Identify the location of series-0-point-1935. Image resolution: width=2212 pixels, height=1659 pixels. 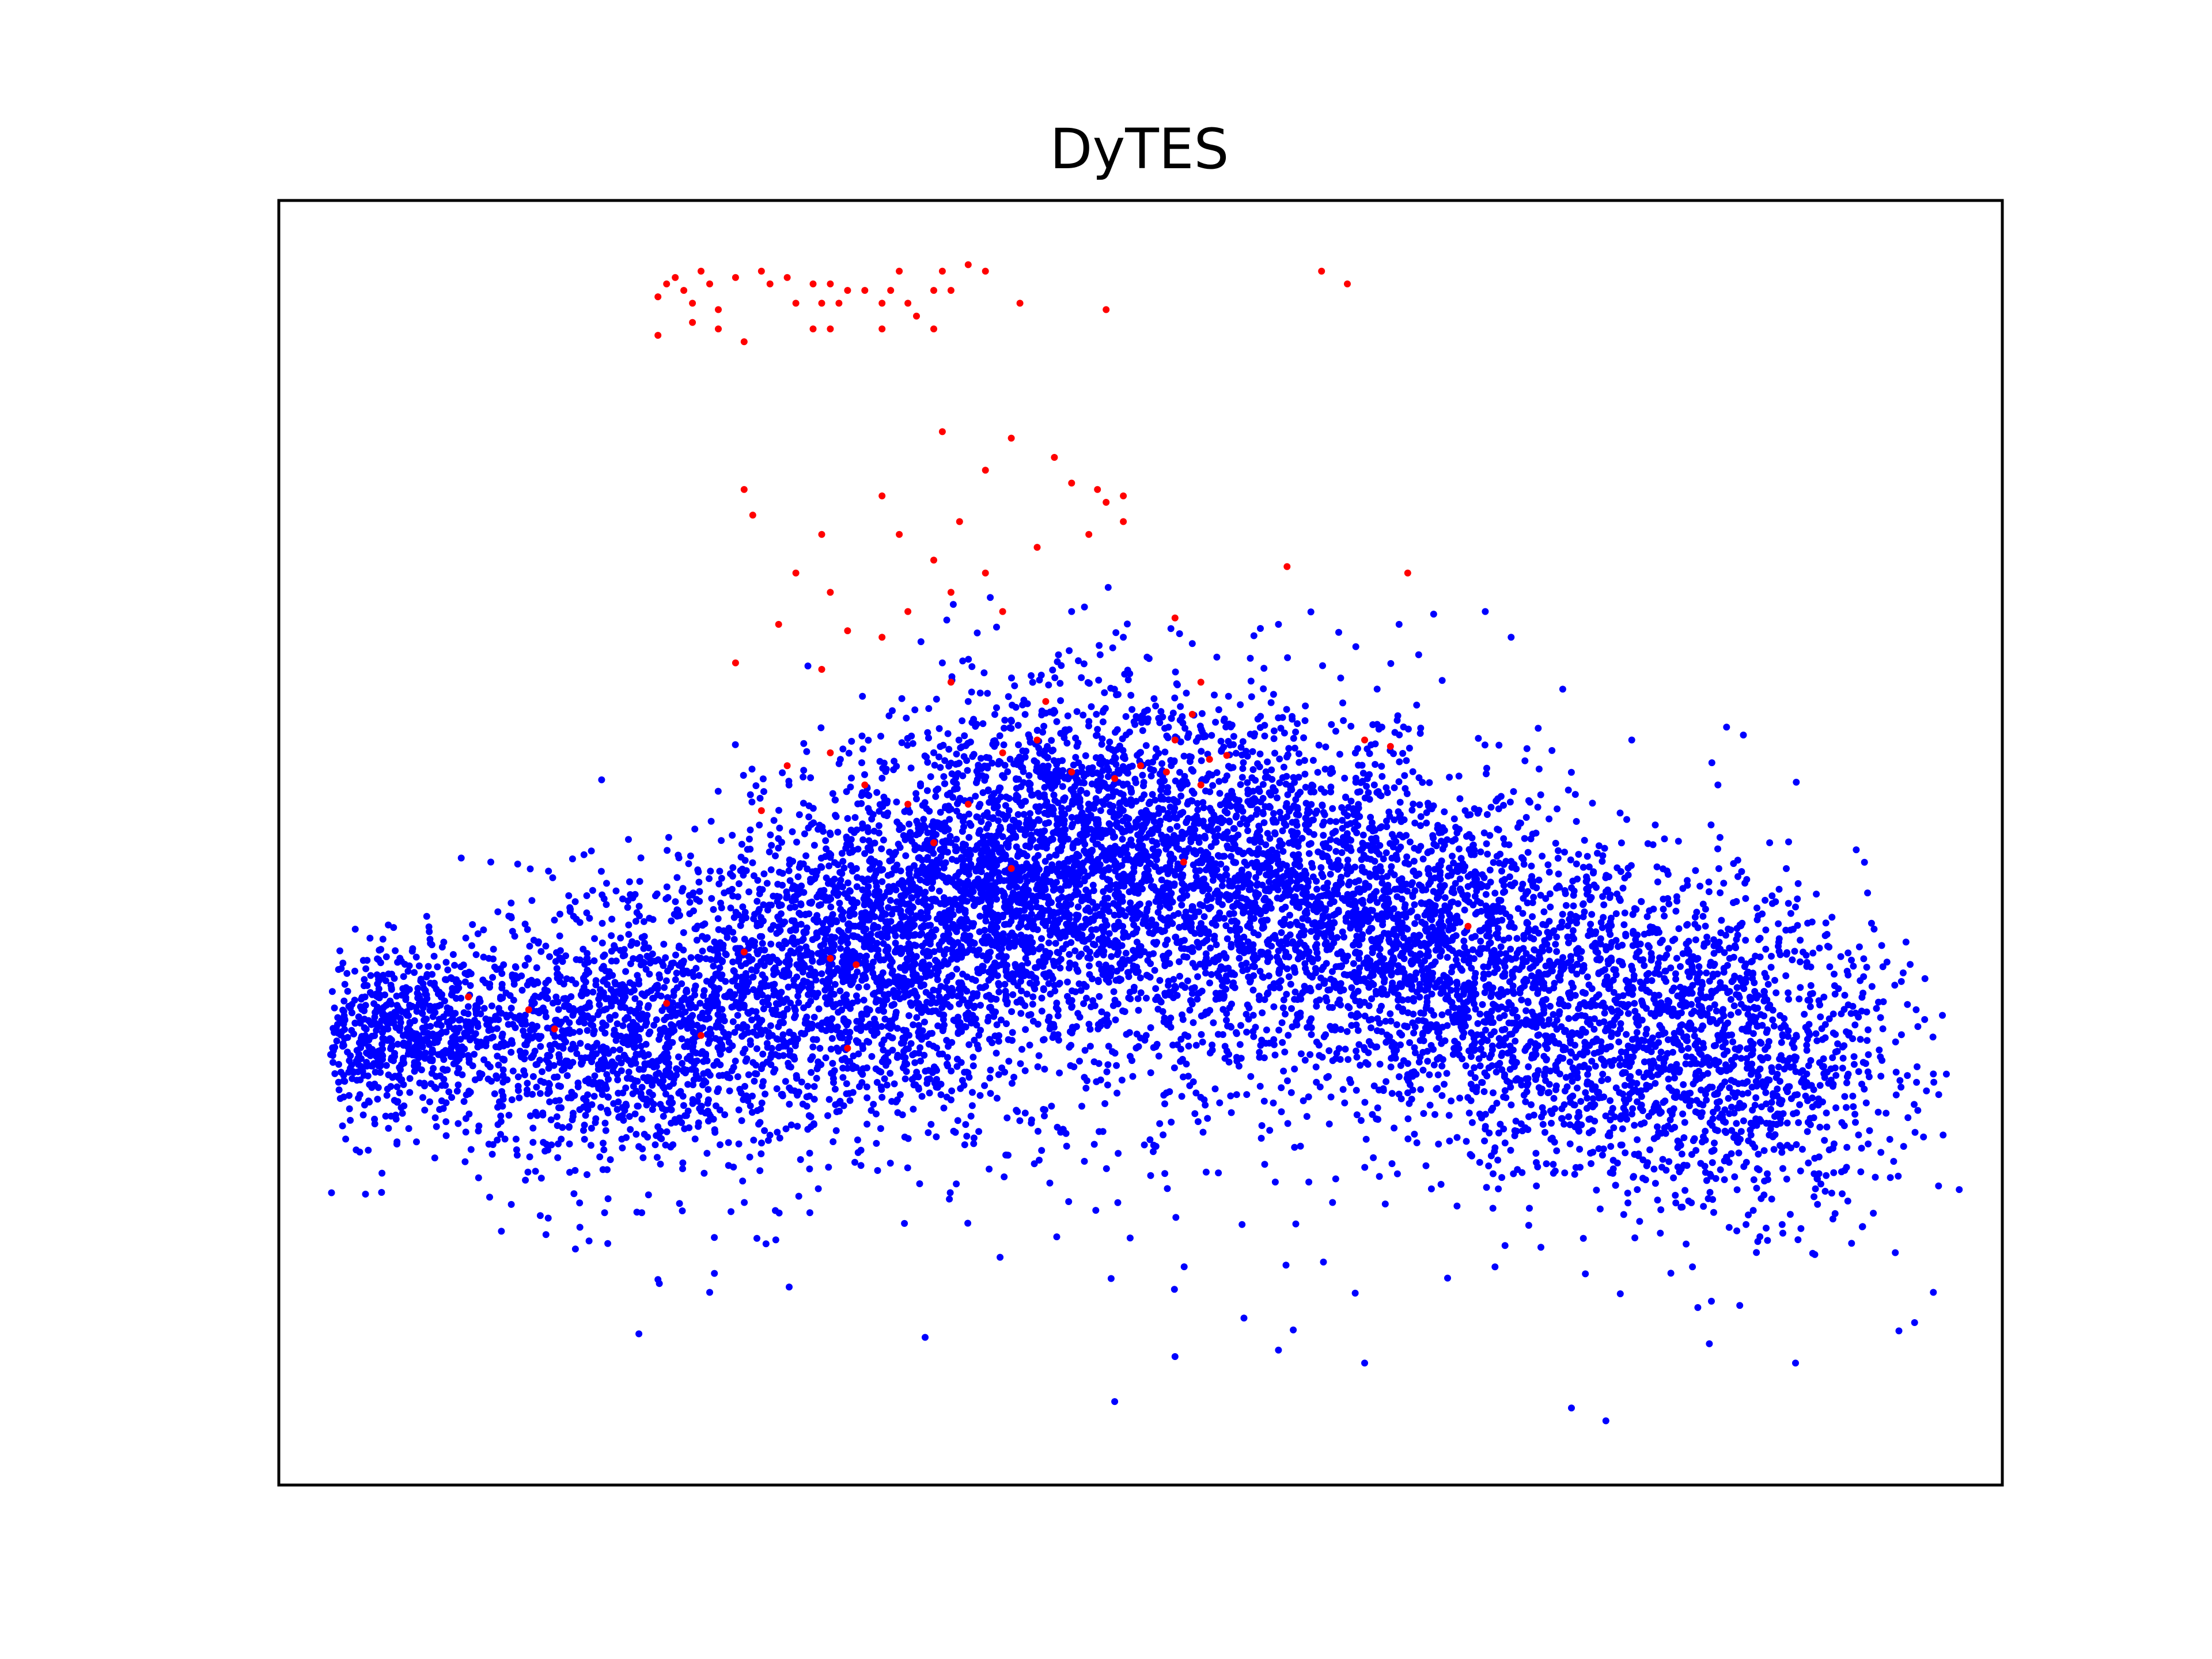
(814, 1086).